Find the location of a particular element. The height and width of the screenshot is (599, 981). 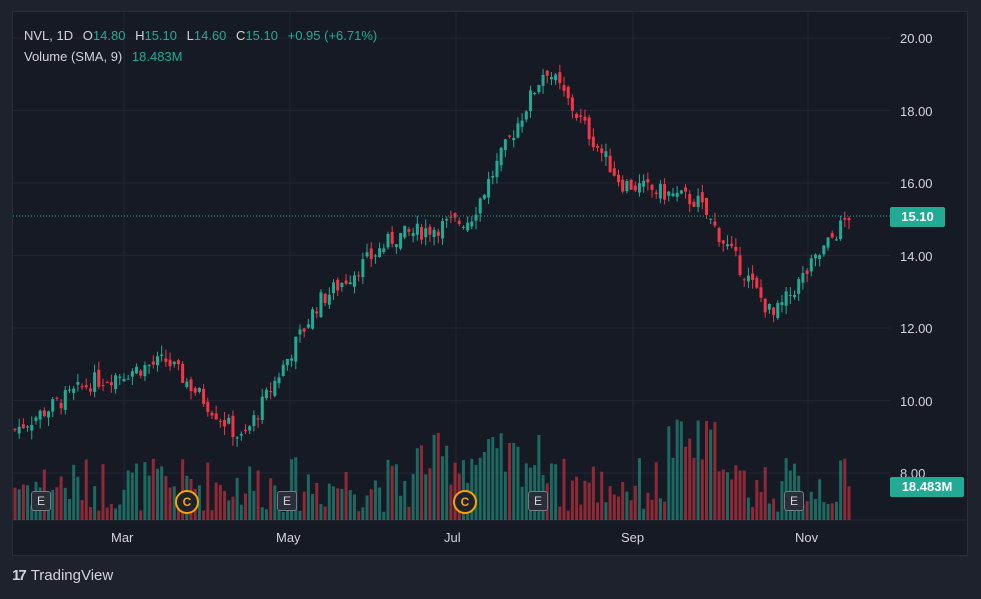

tradingview-brand: 17 TradingView is located at coordinates (62, 575).